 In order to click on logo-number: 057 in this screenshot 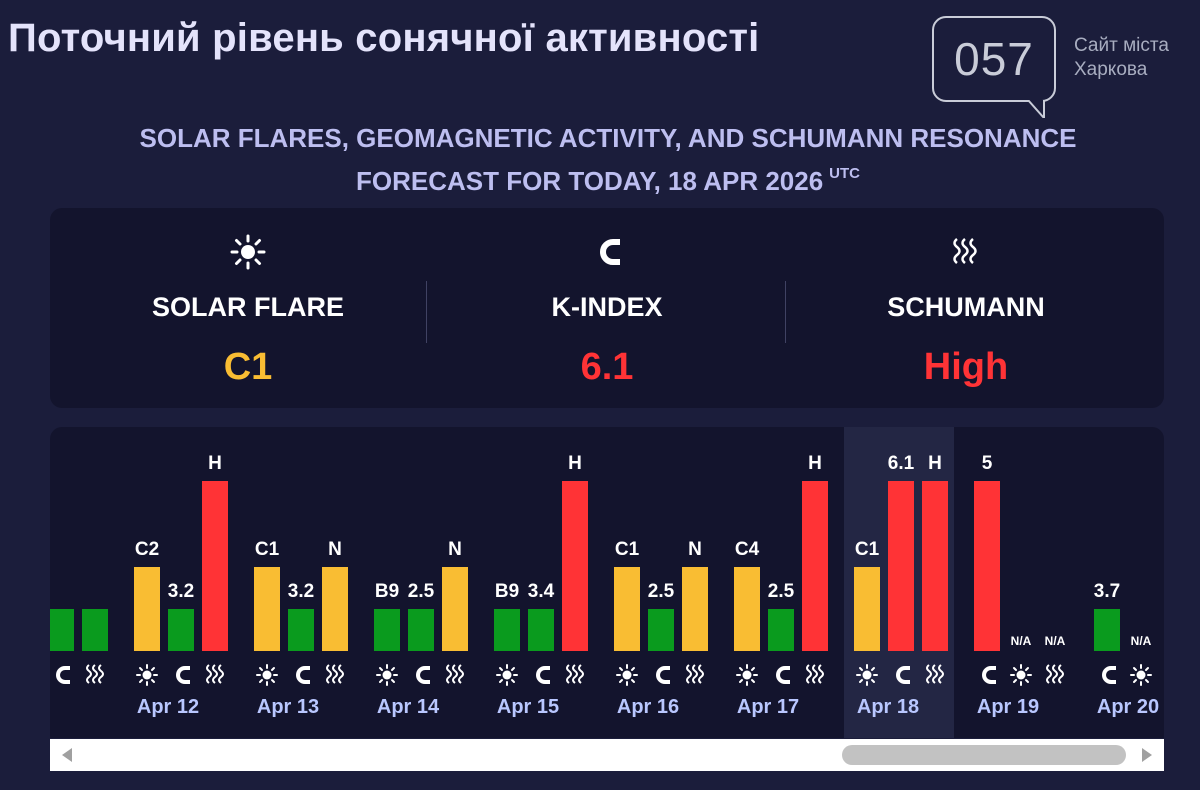, I will do `click(994, 59)`.